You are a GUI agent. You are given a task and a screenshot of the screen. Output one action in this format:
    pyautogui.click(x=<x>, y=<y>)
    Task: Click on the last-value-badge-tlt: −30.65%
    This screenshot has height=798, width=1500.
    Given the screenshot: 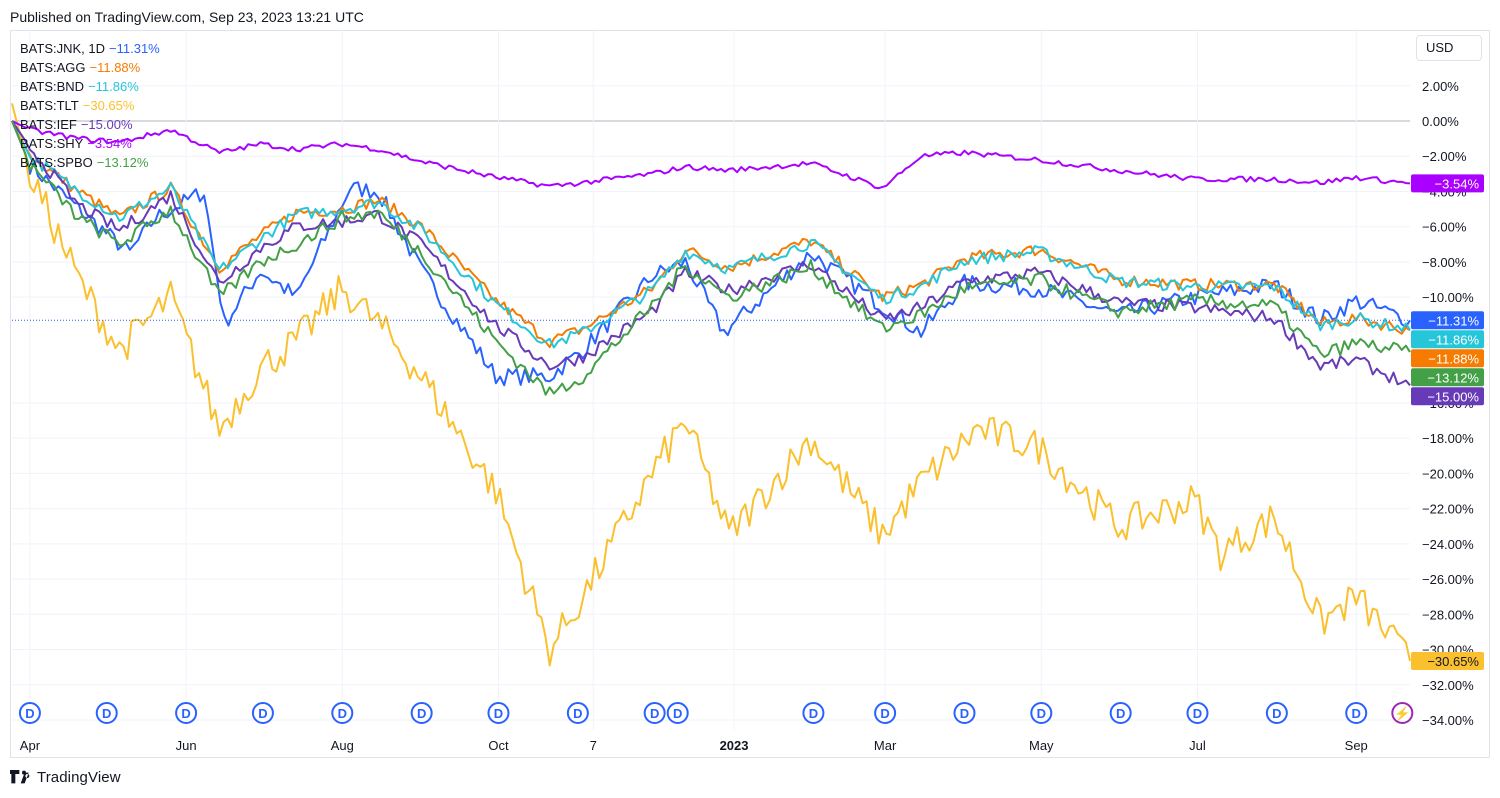 What is the action you would take?
    pyautogui.click(x=1447, y=660)
    